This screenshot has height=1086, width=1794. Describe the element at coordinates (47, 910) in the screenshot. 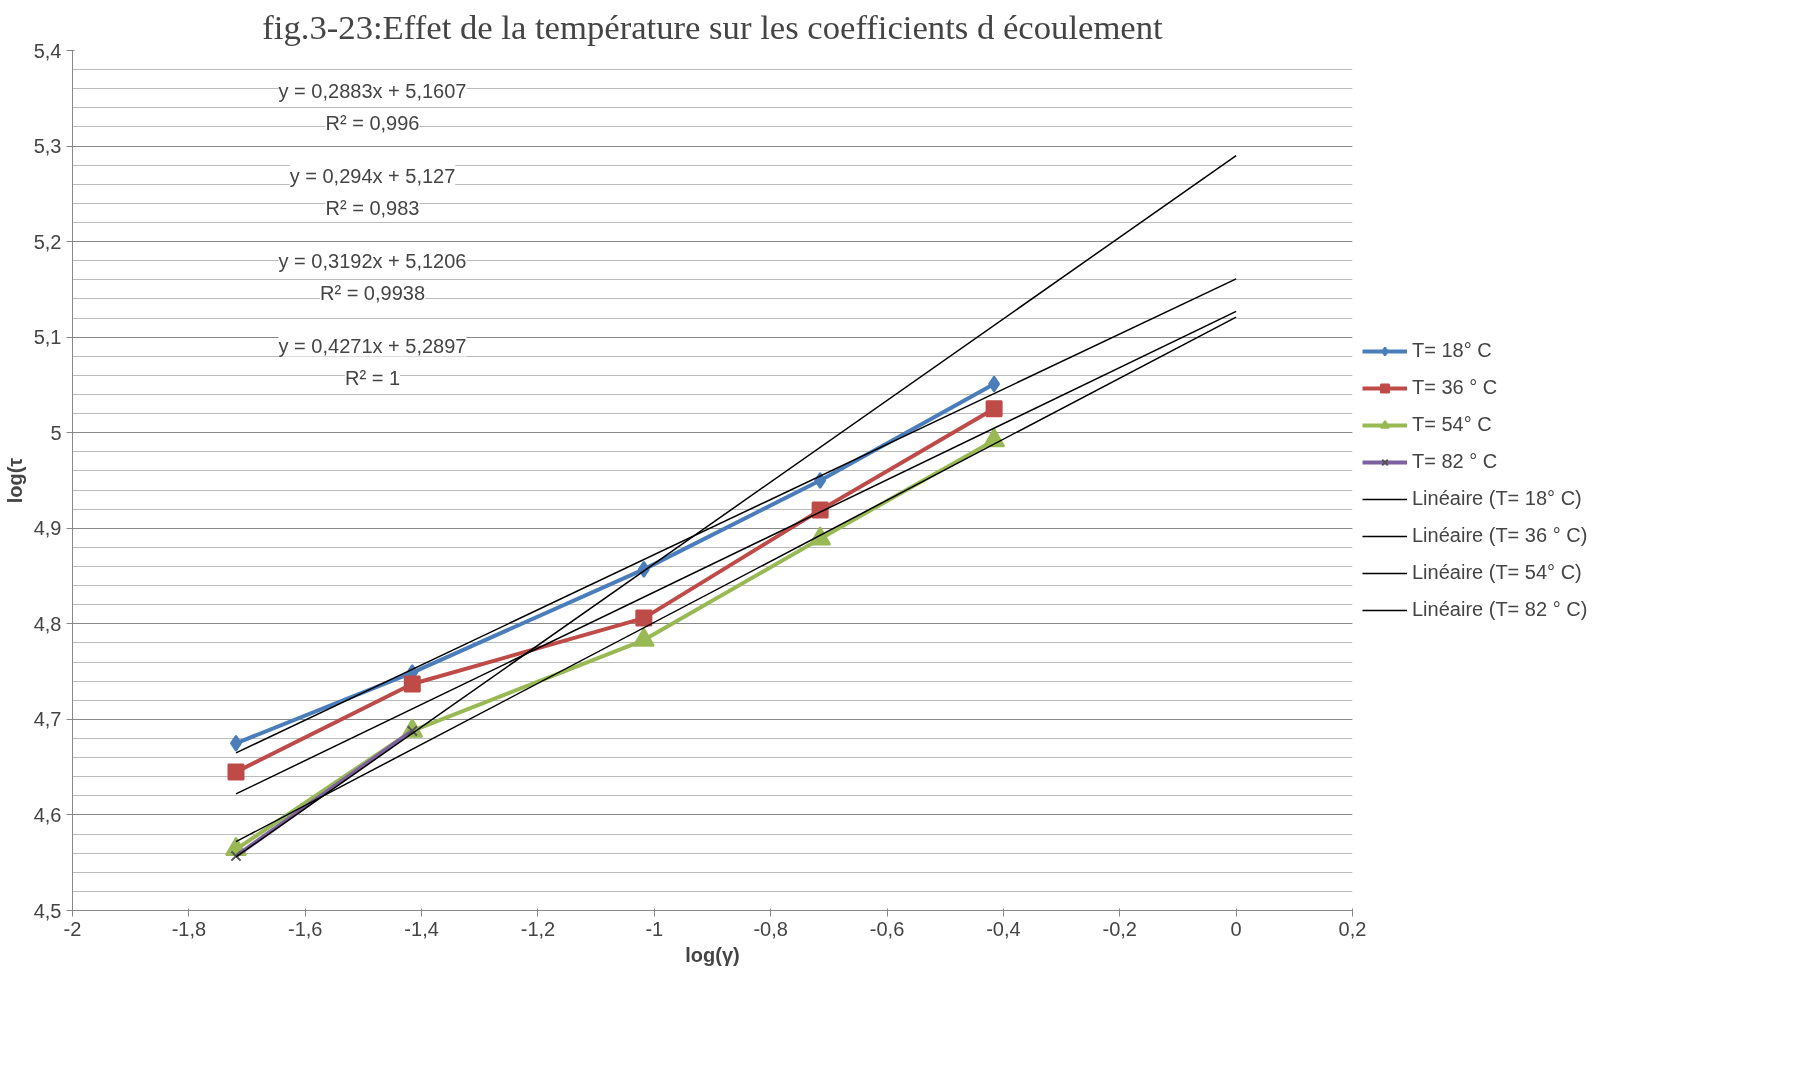

I see `y-tick-label: 4,5` at that location.